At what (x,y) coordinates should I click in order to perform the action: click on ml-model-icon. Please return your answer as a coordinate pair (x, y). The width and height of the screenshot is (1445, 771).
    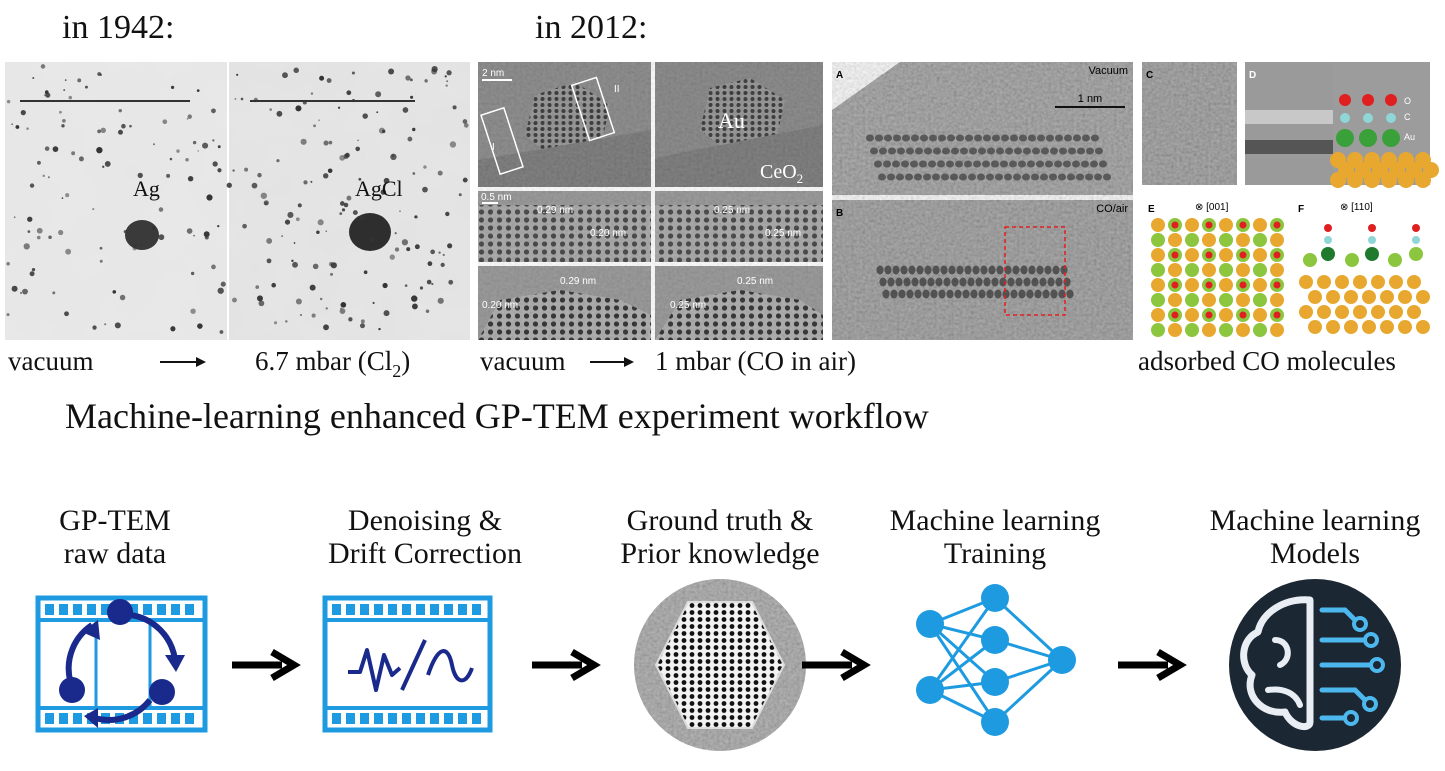
    Looking at the image, I should click on (1315, 665).